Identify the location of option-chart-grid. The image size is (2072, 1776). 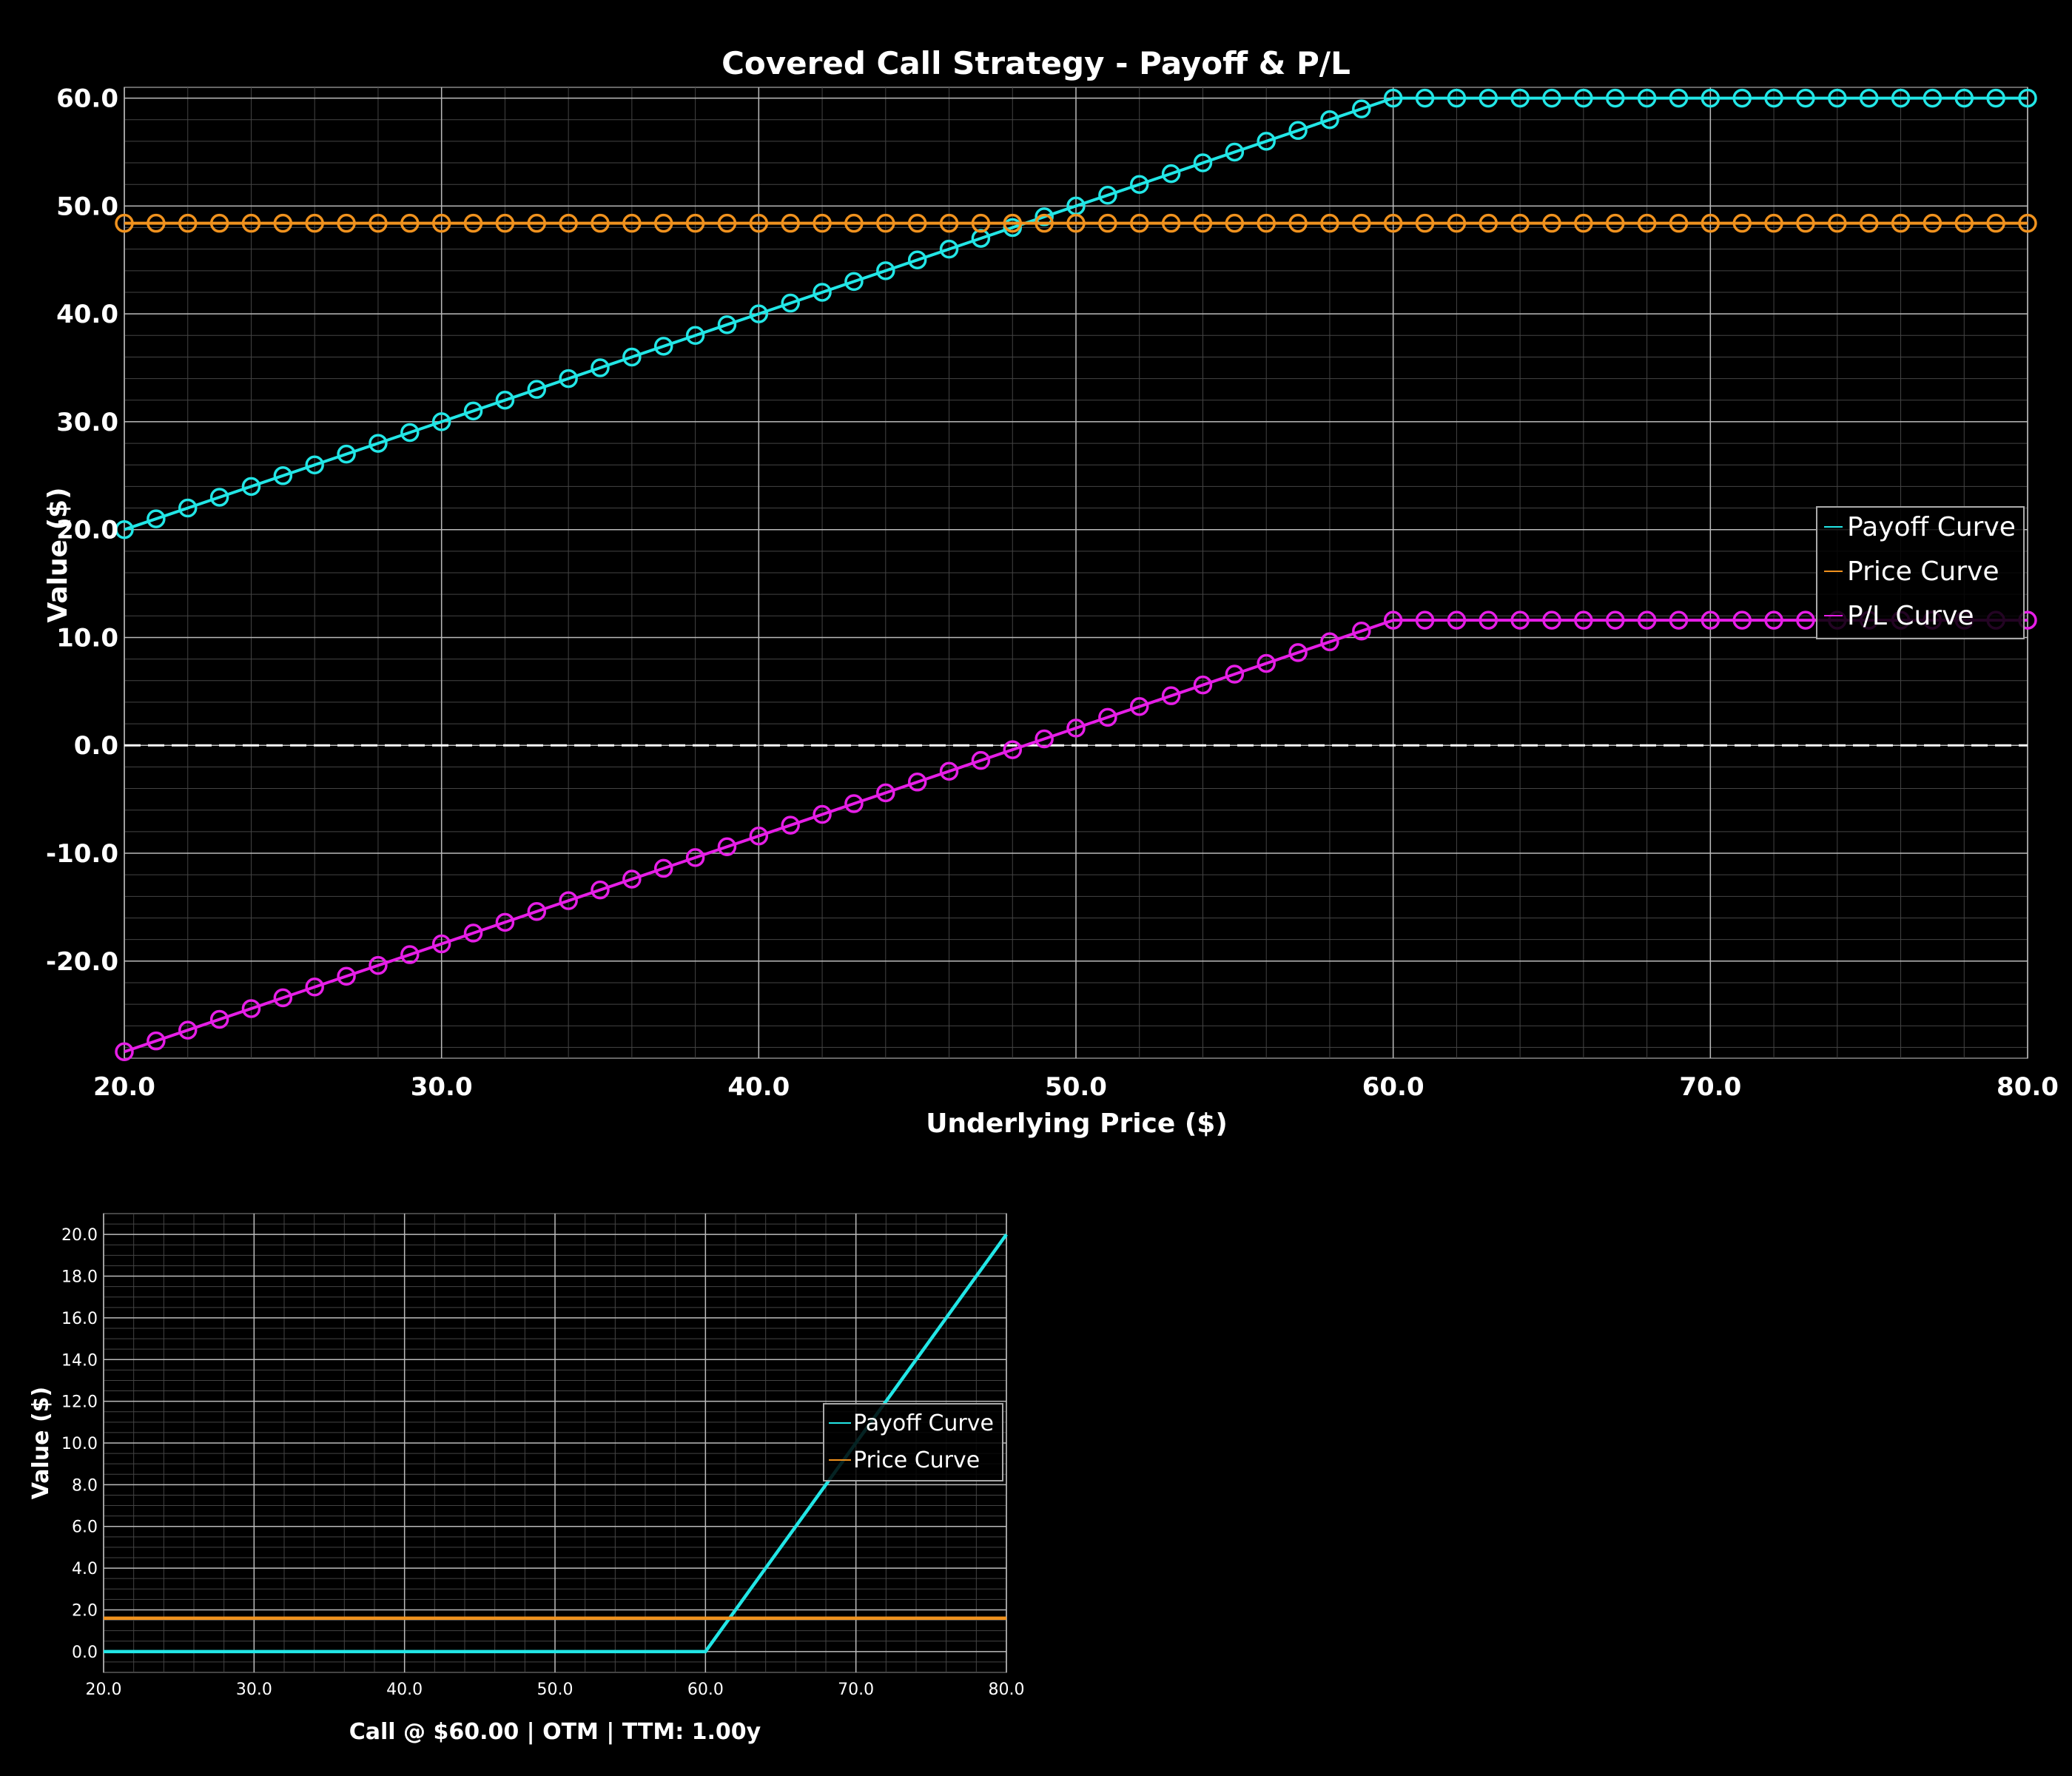
(555, 1443).